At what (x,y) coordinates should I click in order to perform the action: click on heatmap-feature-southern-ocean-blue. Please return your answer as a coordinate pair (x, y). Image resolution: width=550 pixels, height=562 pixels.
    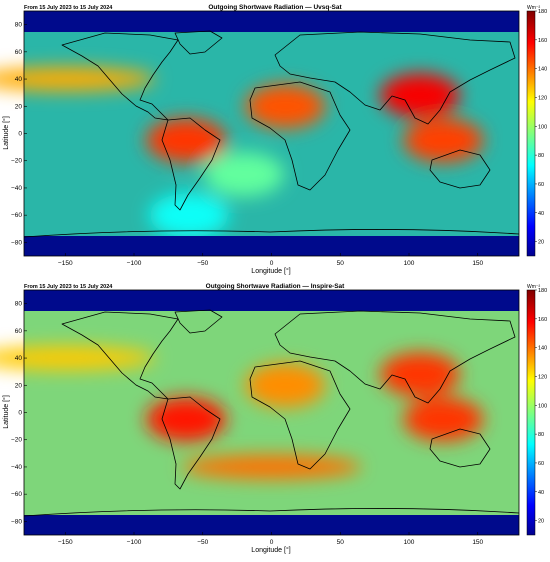
    Looking at the image, I should click on (189, 215).